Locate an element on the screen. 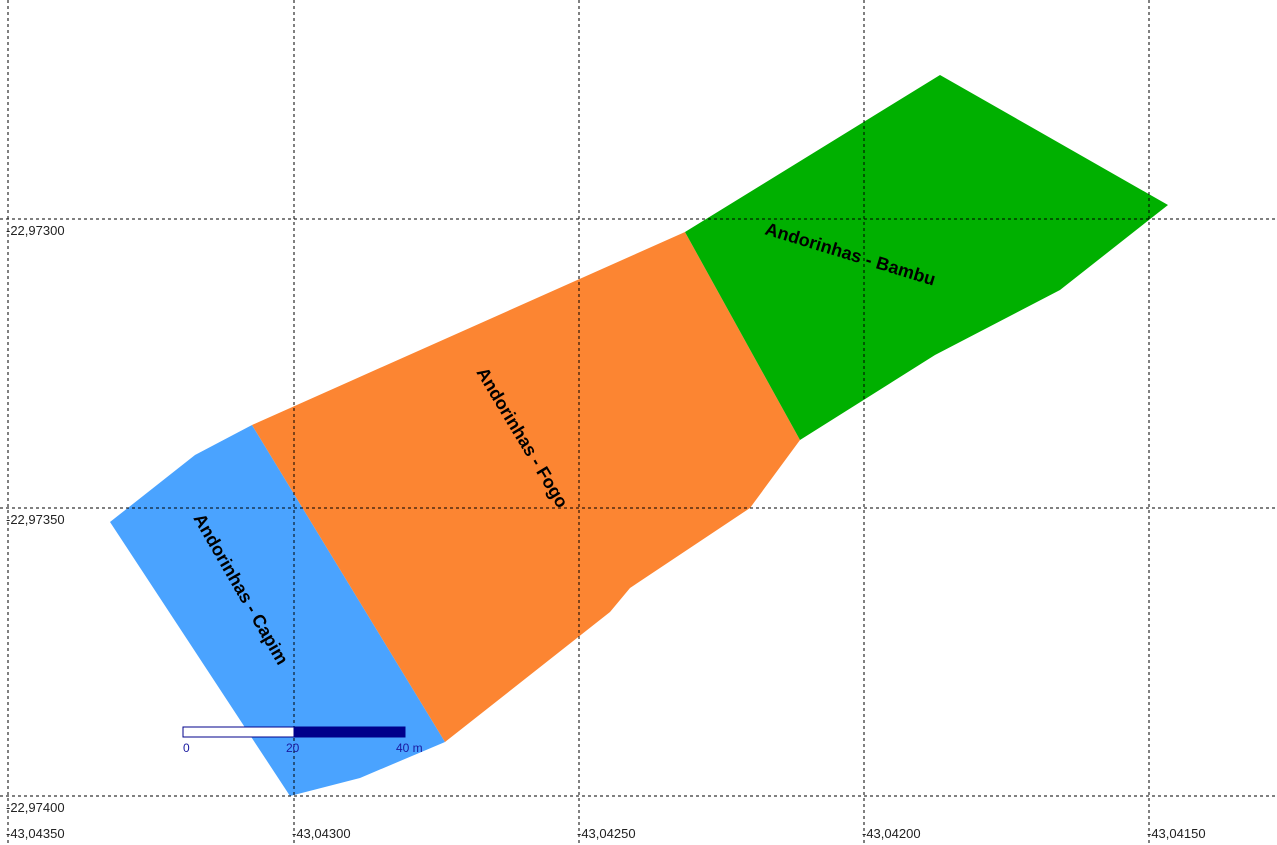 The image size is (1277, 845). lon-label-1: -43,04350 is located at coordinates (35, 833).